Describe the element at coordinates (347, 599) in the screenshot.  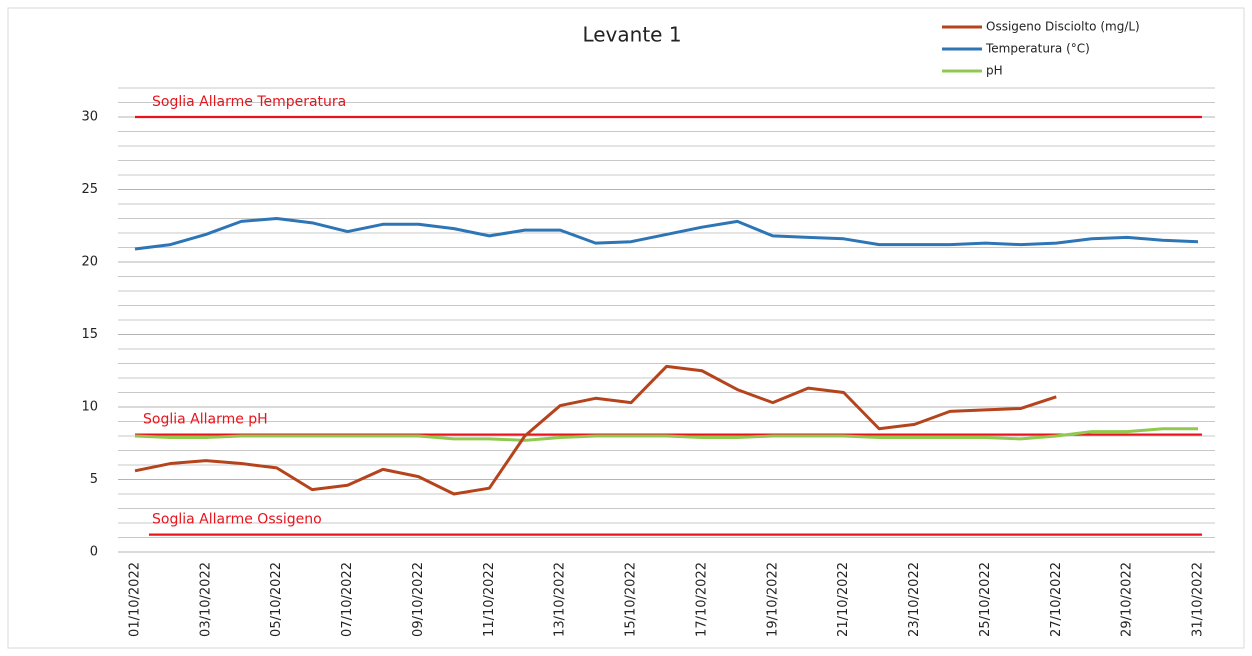
I see `x-tick-label: 07/10/2022` at that location.